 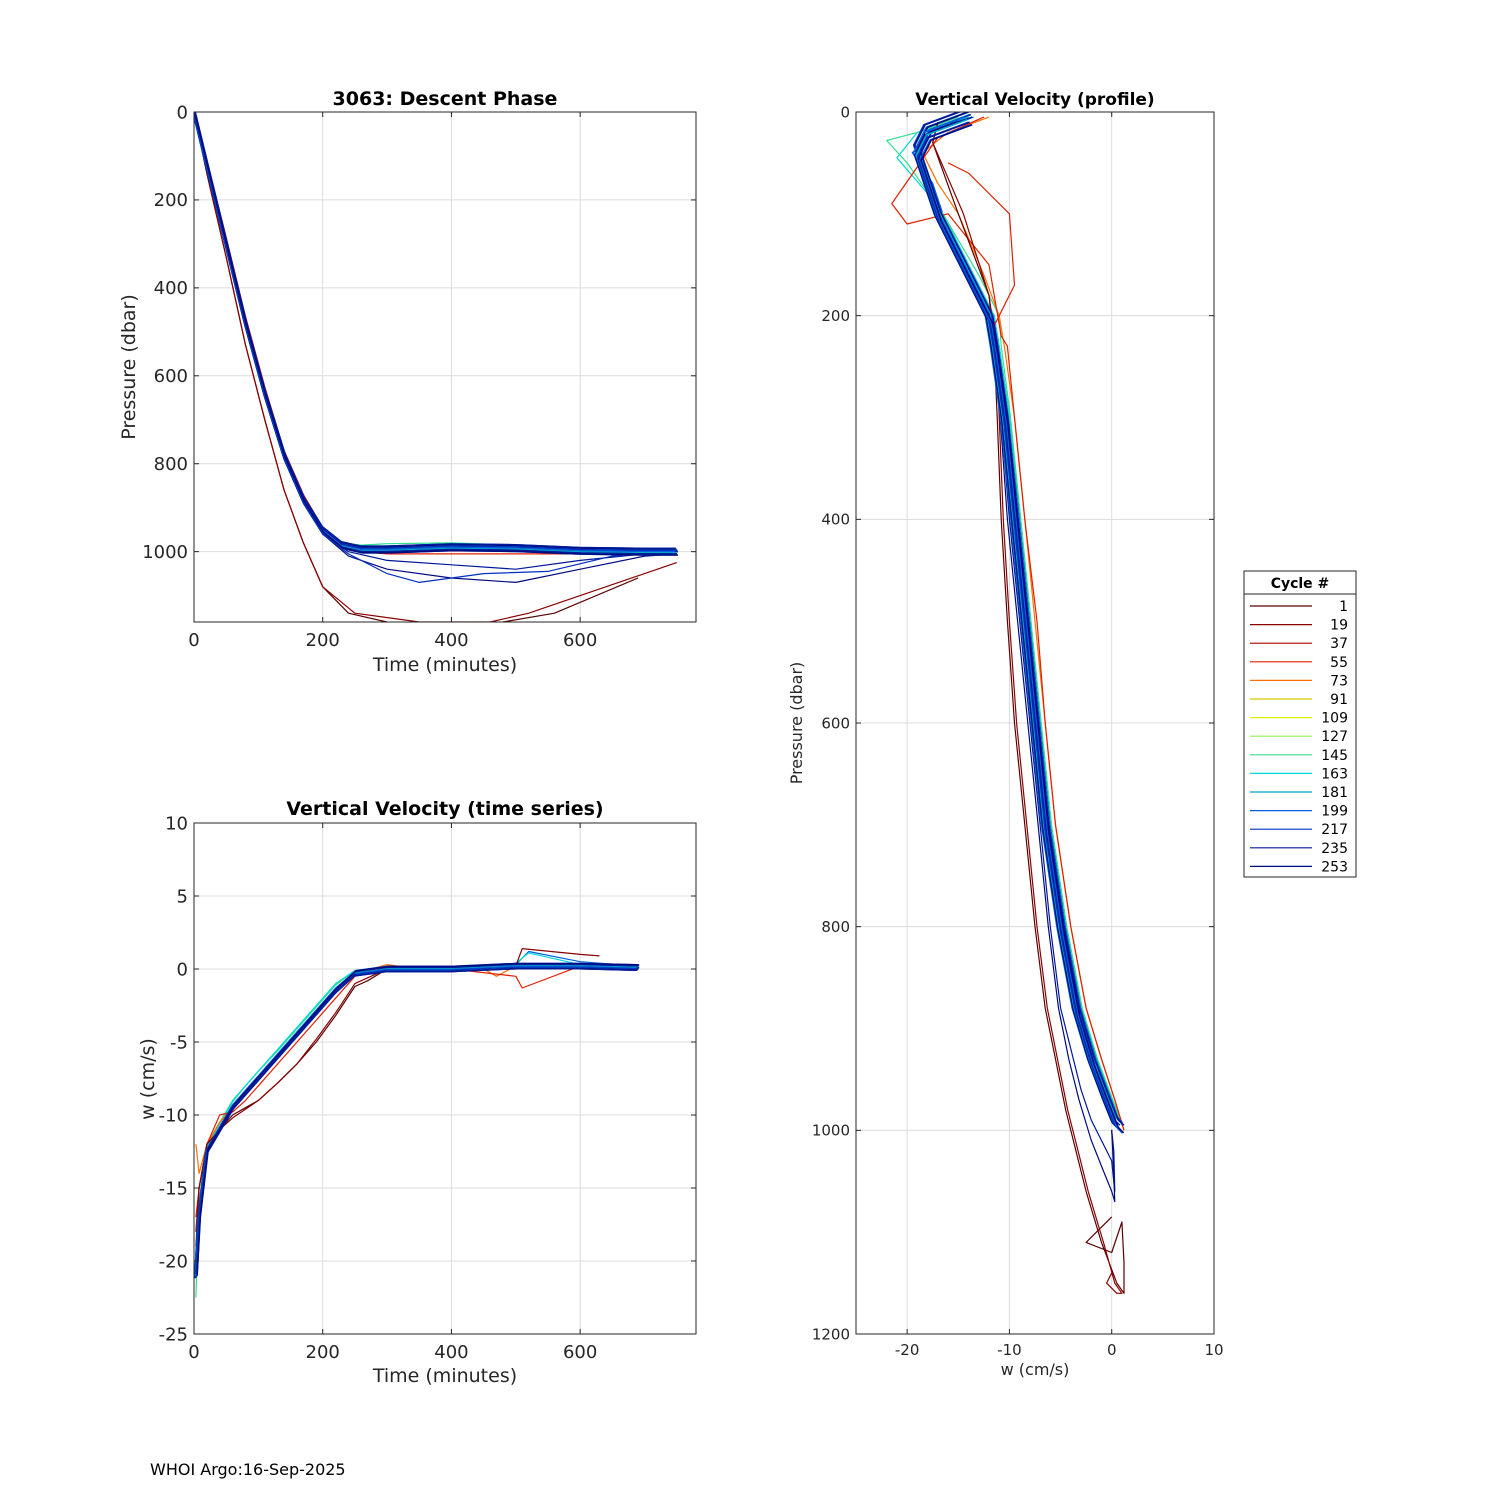 What do you see at coordinates (176, 823) in the screenshot?
I see `wtime-ytick-label-0: 10` at bounding box center [176, 823].